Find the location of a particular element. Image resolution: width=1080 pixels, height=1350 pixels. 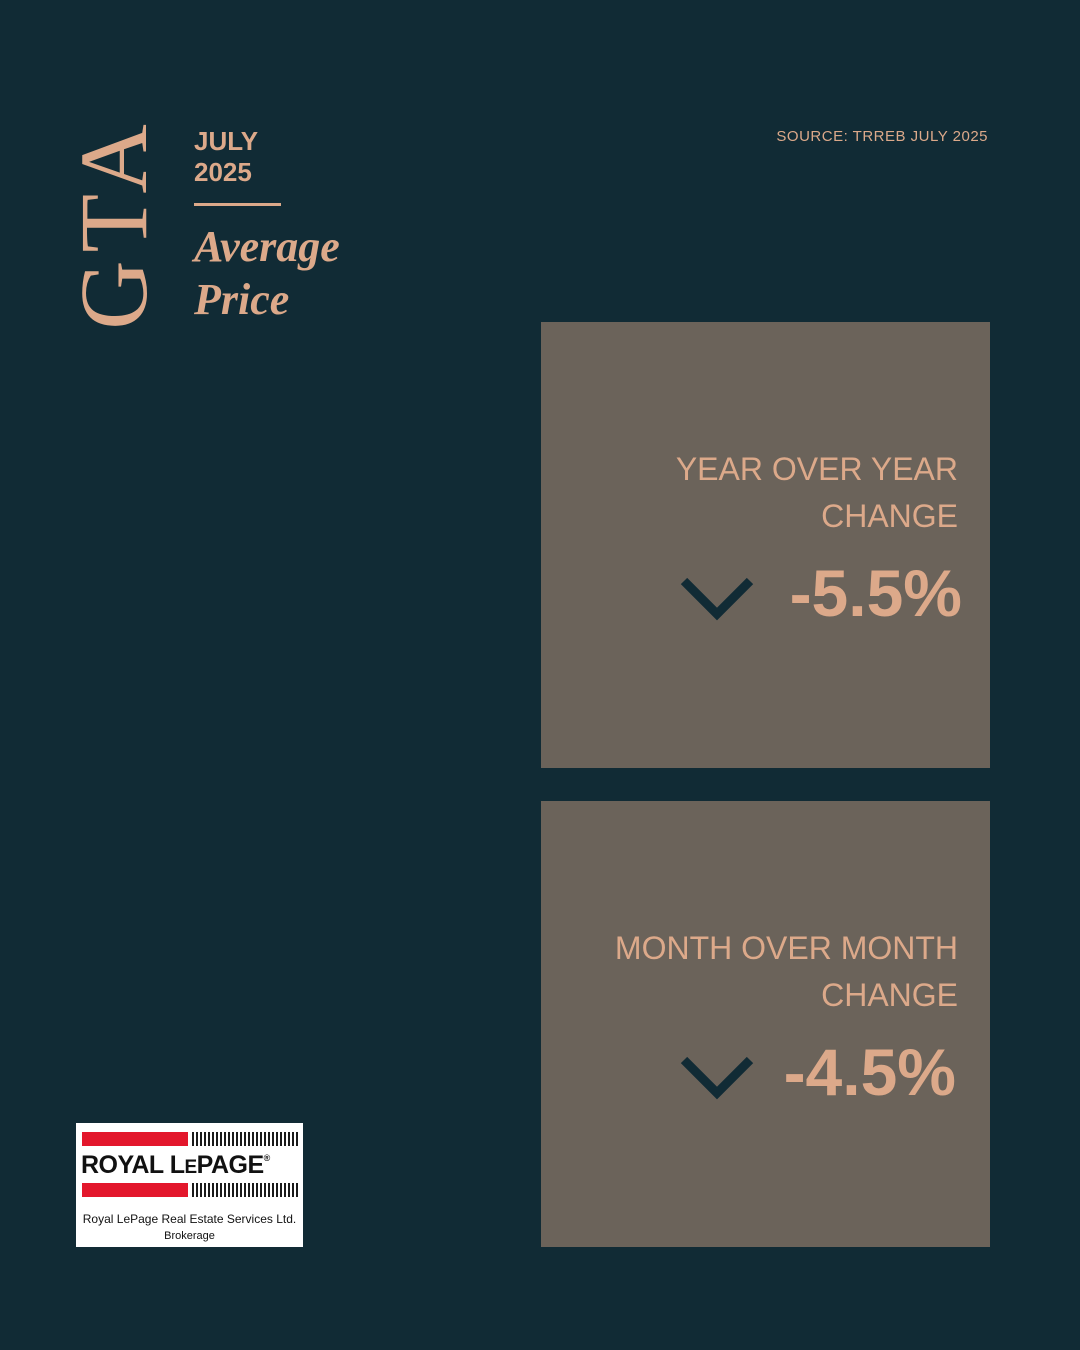

month-over-month-card: MONTH OVER MONTH CHANGE -4.5% is located at coordinates (765, 1024).